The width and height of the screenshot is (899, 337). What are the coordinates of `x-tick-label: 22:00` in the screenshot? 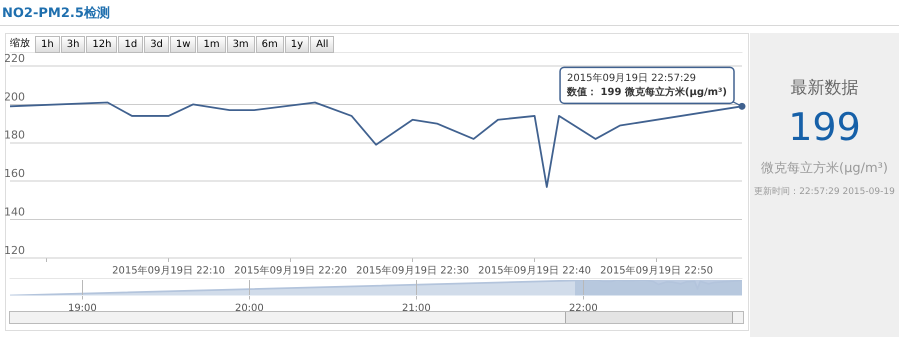 It's located at (583, 308).